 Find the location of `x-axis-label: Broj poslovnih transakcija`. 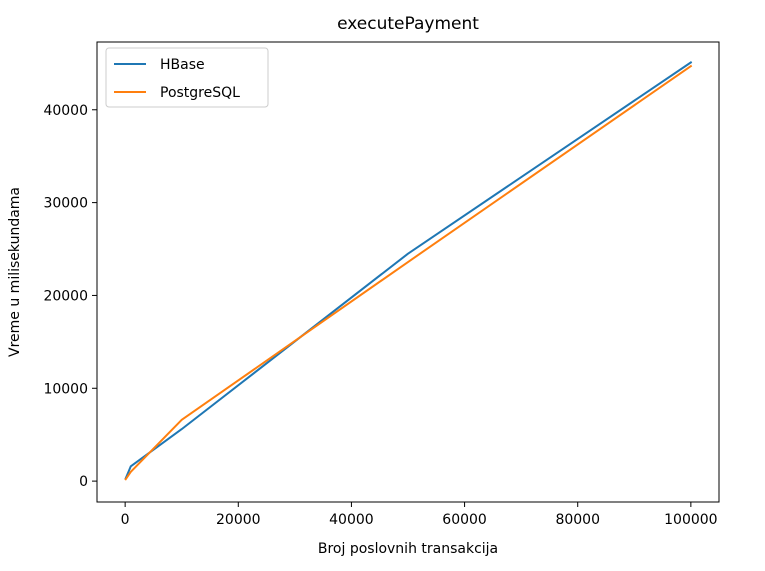

x-axis-label: Broj poslovnih transakcija is located at coordinates (408, 549).